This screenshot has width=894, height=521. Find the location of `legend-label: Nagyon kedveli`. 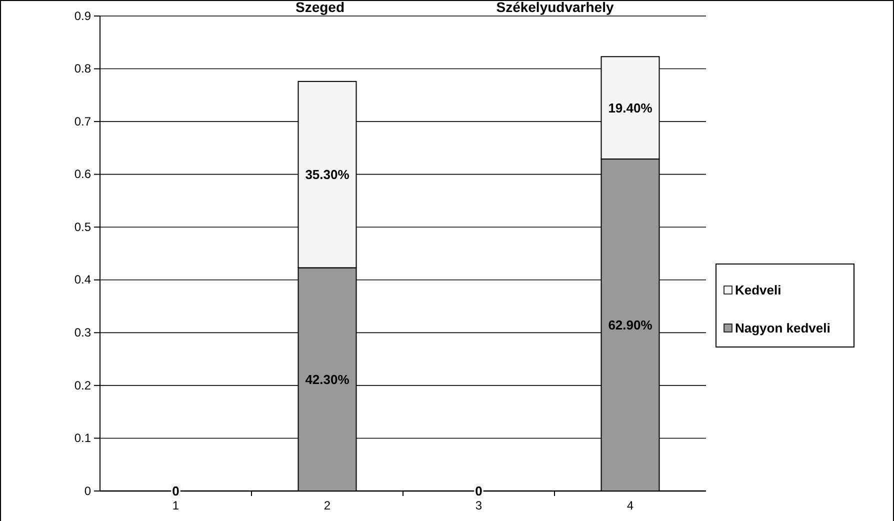

legend-label: Nagyon kedveli is located at coordinates (782, 328).